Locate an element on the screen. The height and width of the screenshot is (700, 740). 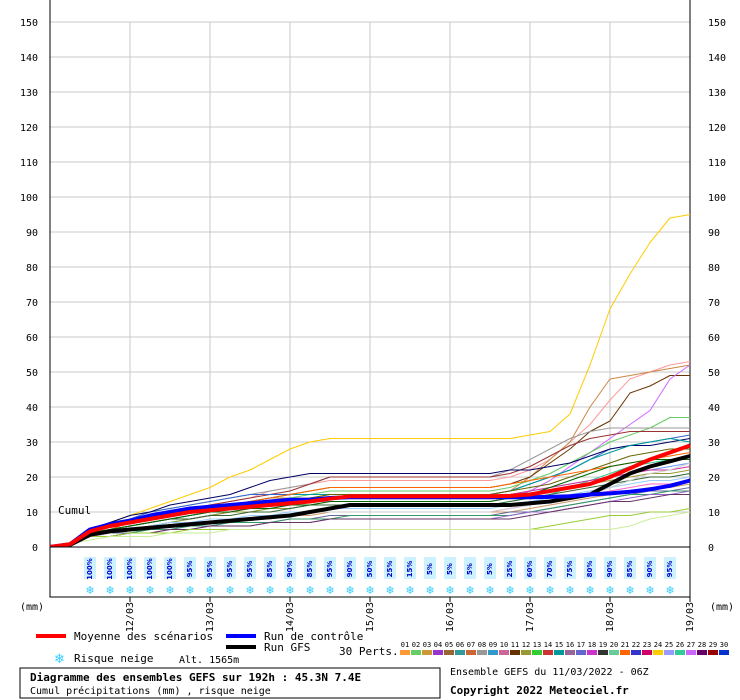
pert-number: 24 is located at coordinates (658, 645).